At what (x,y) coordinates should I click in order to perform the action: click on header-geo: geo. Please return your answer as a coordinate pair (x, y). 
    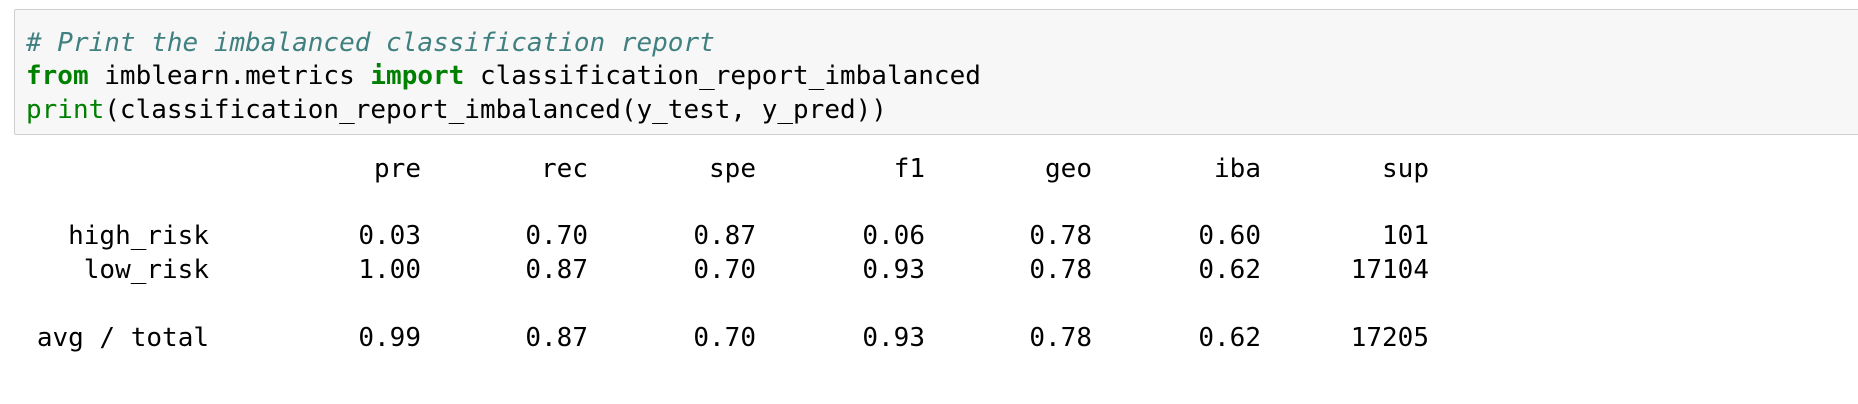
    Looking at the image, I should click on (1068, 169).